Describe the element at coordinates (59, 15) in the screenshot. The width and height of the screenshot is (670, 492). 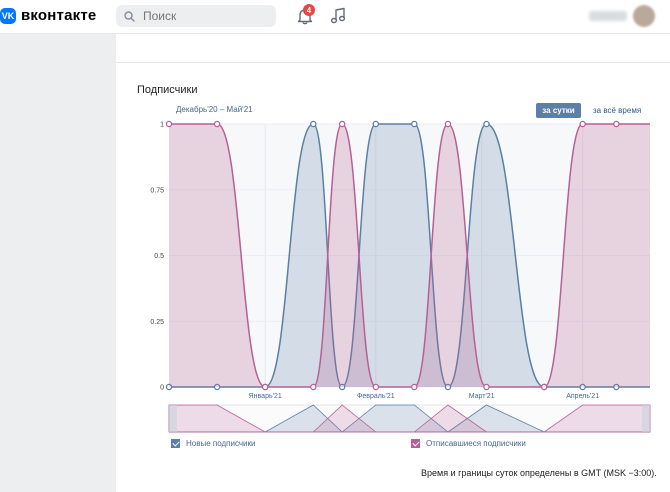
I see `logo-text: вконтакте` at that location.